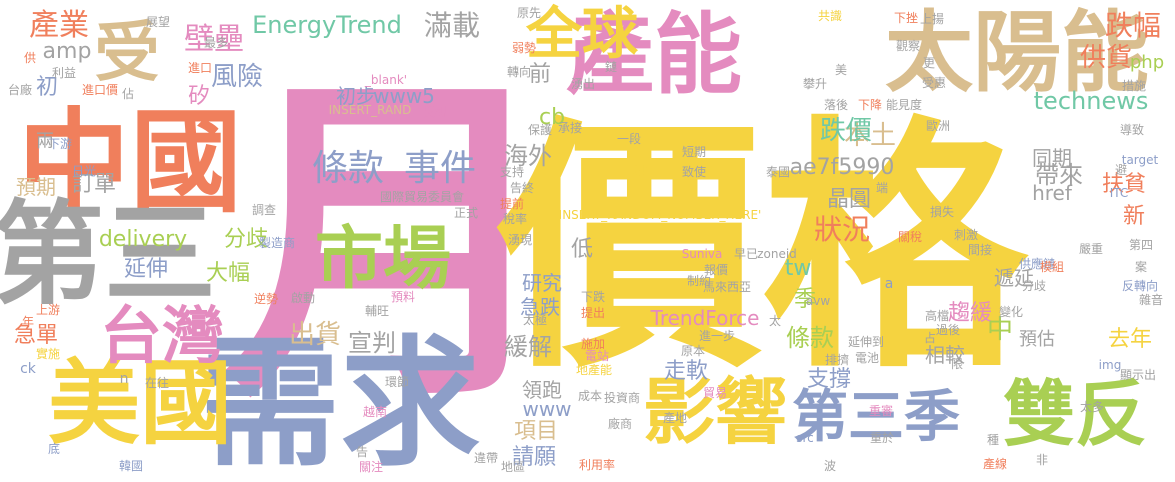 The width and height of the screenshot is (1175, 482). Describe the element at coordinates (597, 356) in the screenshot. I see `cloud-word-122: 電站` at that location.